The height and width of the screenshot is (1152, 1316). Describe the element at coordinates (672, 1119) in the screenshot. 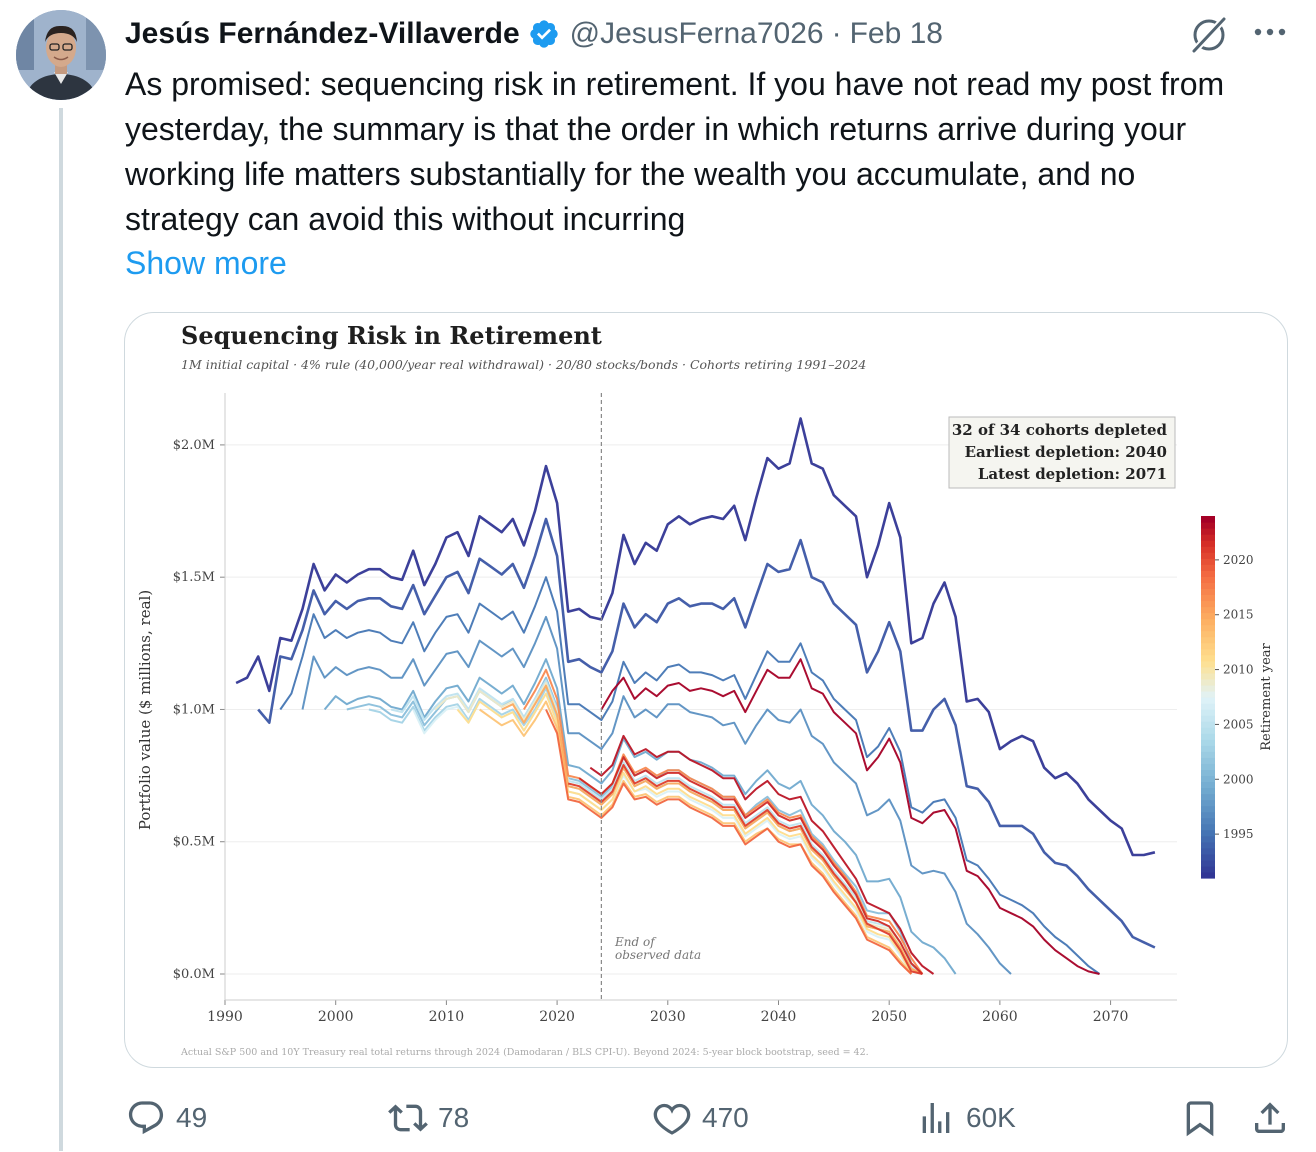

I see `like-icon` at that location.